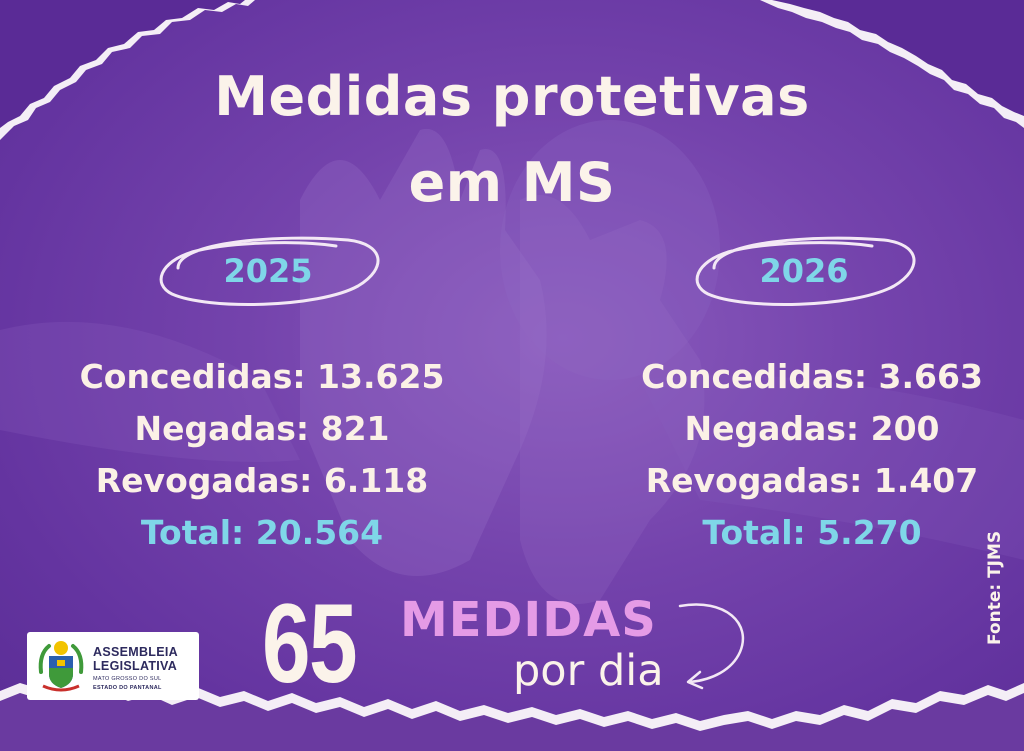 The height and width of the screenshot is (751, 1024). I want to click on stat-revogadas: Revogadas: 6.118, so click(262, 480).